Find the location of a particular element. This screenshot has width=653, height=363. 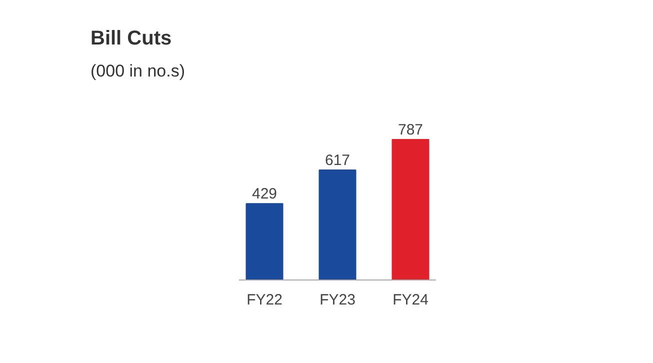

data-label: 429 is located at coordinates (265, 194).